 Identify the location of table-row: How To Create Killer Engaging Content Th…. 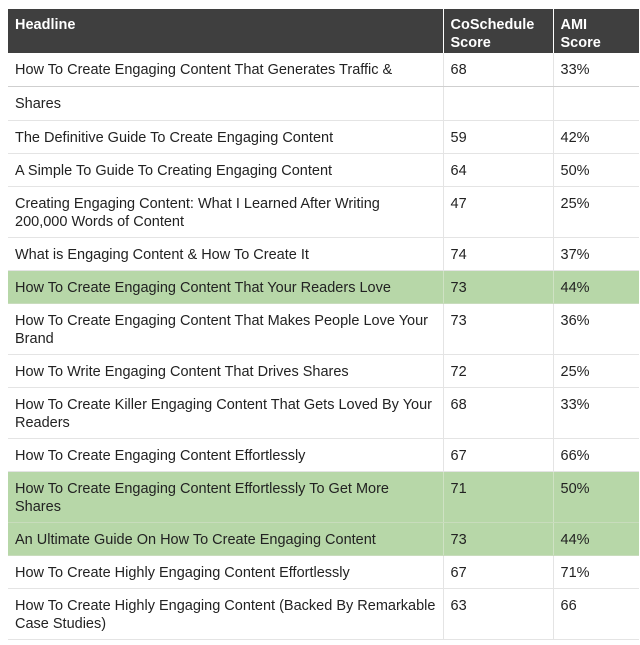
(323, 413).